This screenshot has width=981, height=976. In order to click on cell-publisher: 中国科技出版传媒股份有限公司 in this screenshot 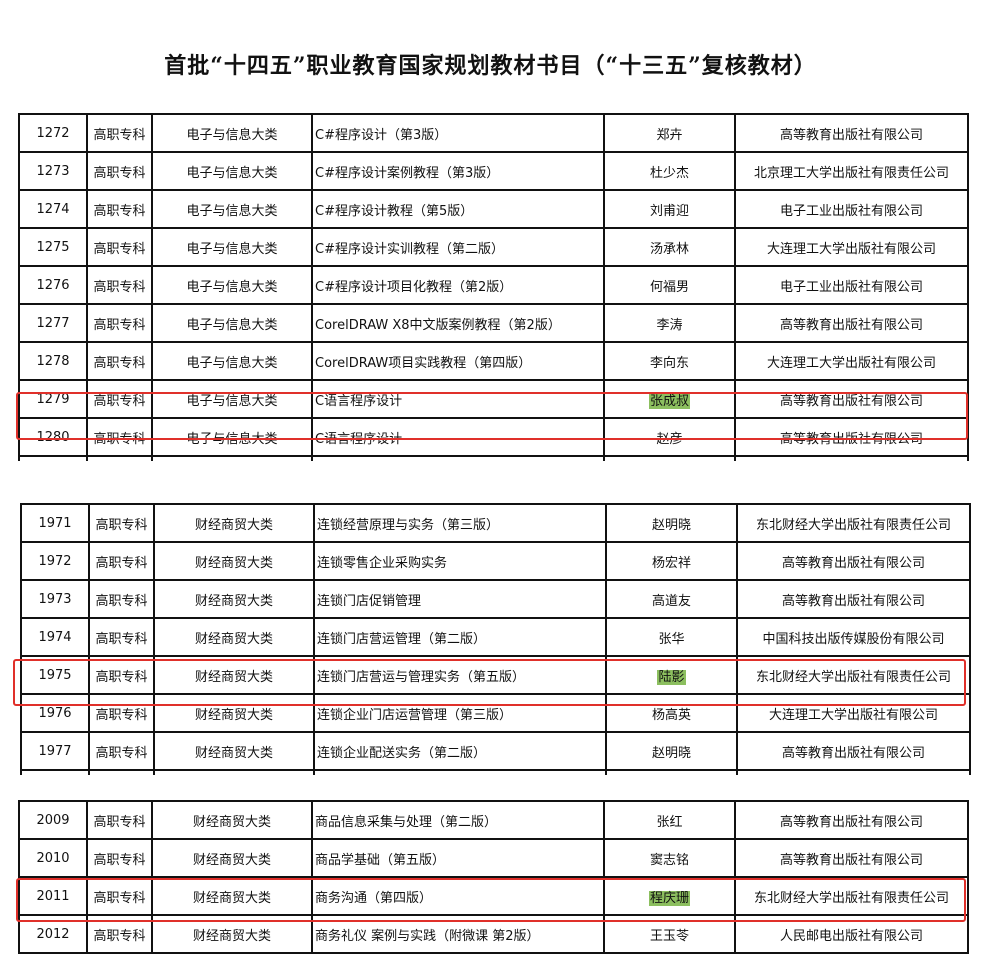, I will do `click(853, 637)`.